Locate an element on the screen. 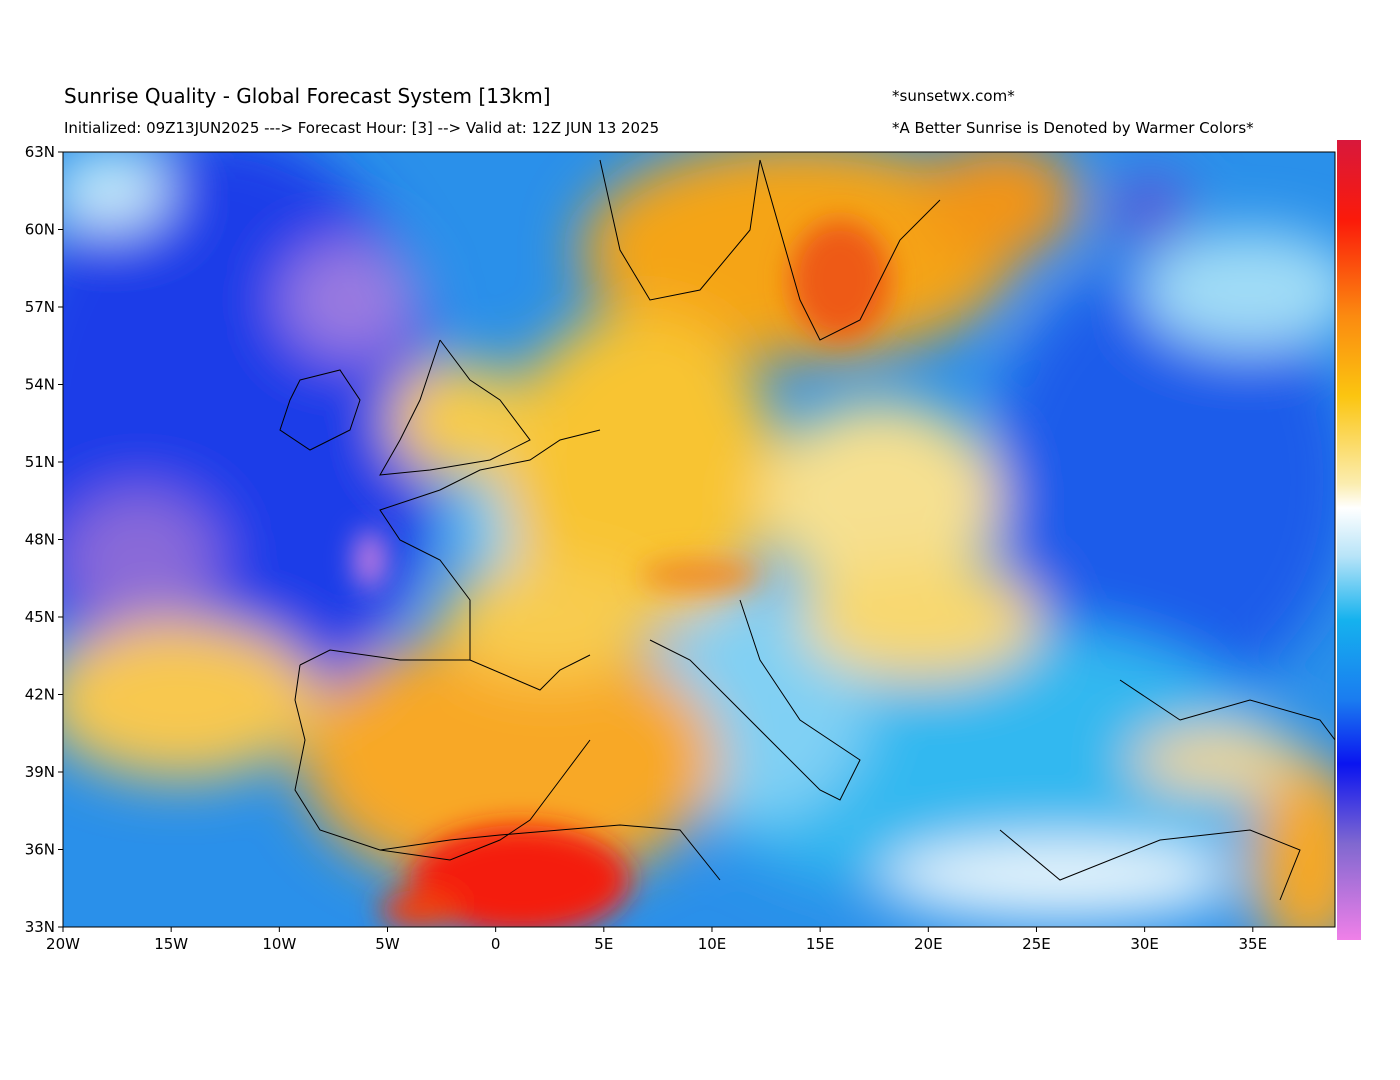  y-tick-label: 36N is located at coordinates (40, 850).